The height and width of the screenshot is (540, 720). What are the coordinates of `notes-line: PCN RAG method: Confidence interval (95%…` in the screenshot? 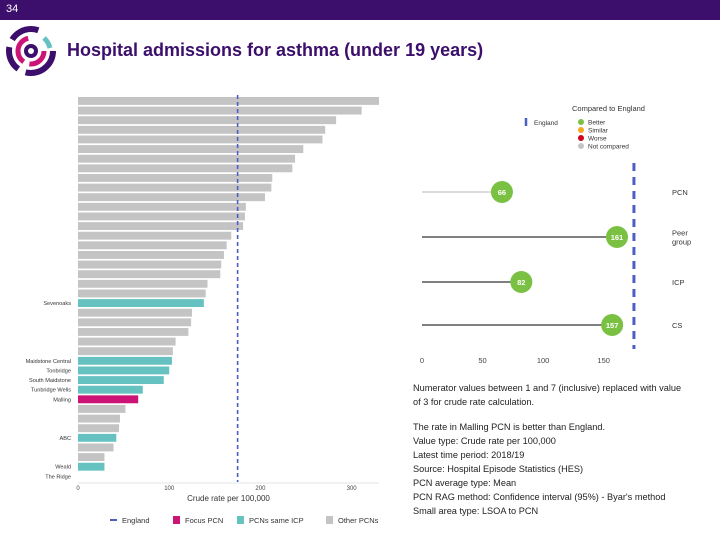 It's located at (539, 497).